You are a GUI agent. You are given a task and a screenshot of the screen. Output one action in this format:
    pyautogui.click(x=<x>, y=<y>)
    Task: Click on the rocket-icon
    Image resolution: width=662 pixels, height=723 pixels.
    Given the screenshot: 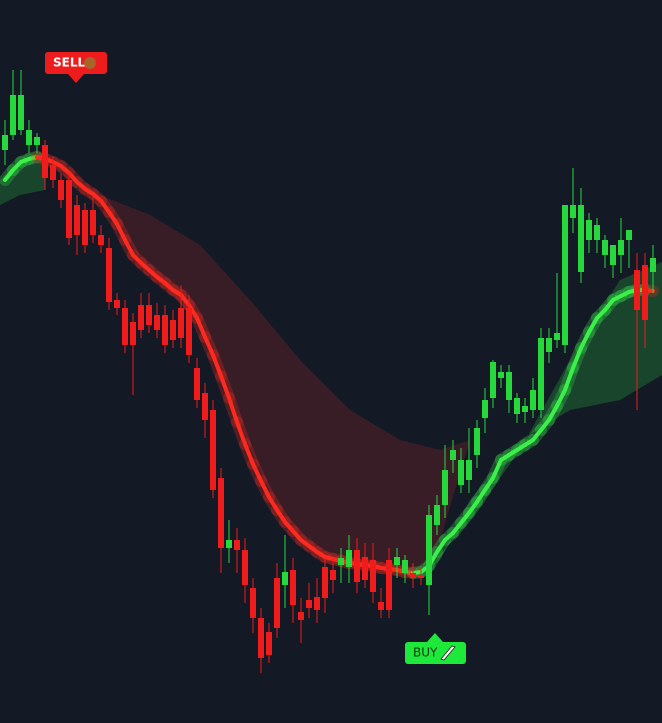 What is the action you would take?
    pyautogui.click(x=448, y=653)
    